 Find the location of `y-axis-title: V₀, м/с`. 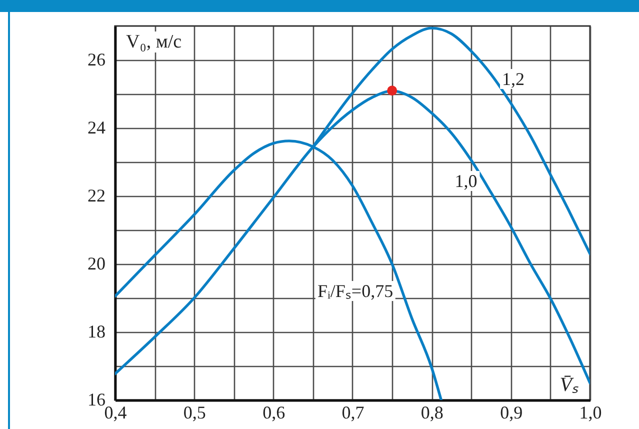

y-axis-title: V₀, м/с is located at coordinates (154, 42).